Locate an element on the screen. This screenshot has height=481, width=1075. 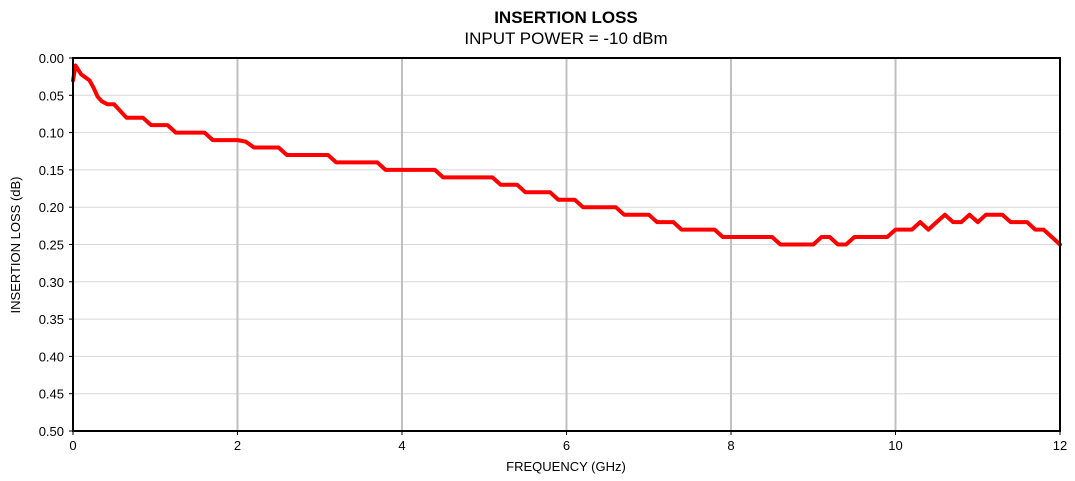
y-tick-label: 0.45 is located at coordinates (51, 394).